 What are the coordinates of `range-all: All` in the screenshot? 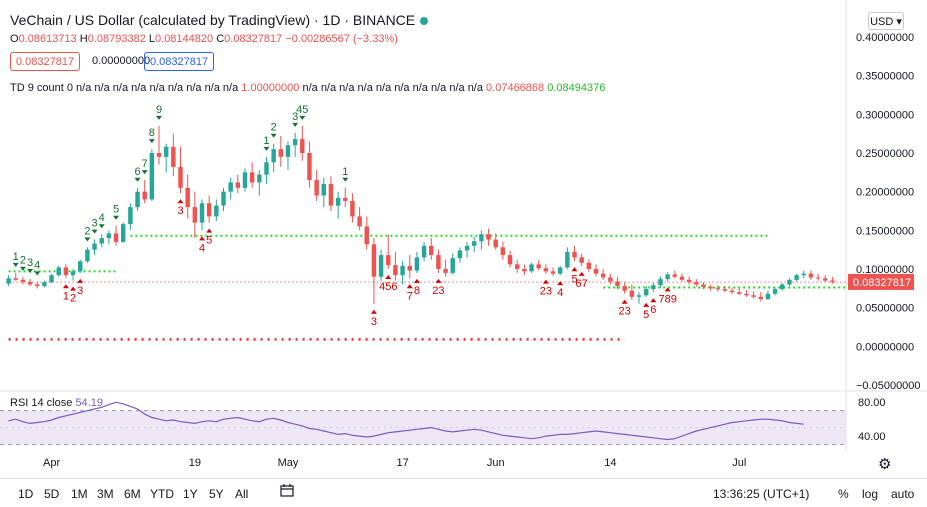 It's located at (242, 494).